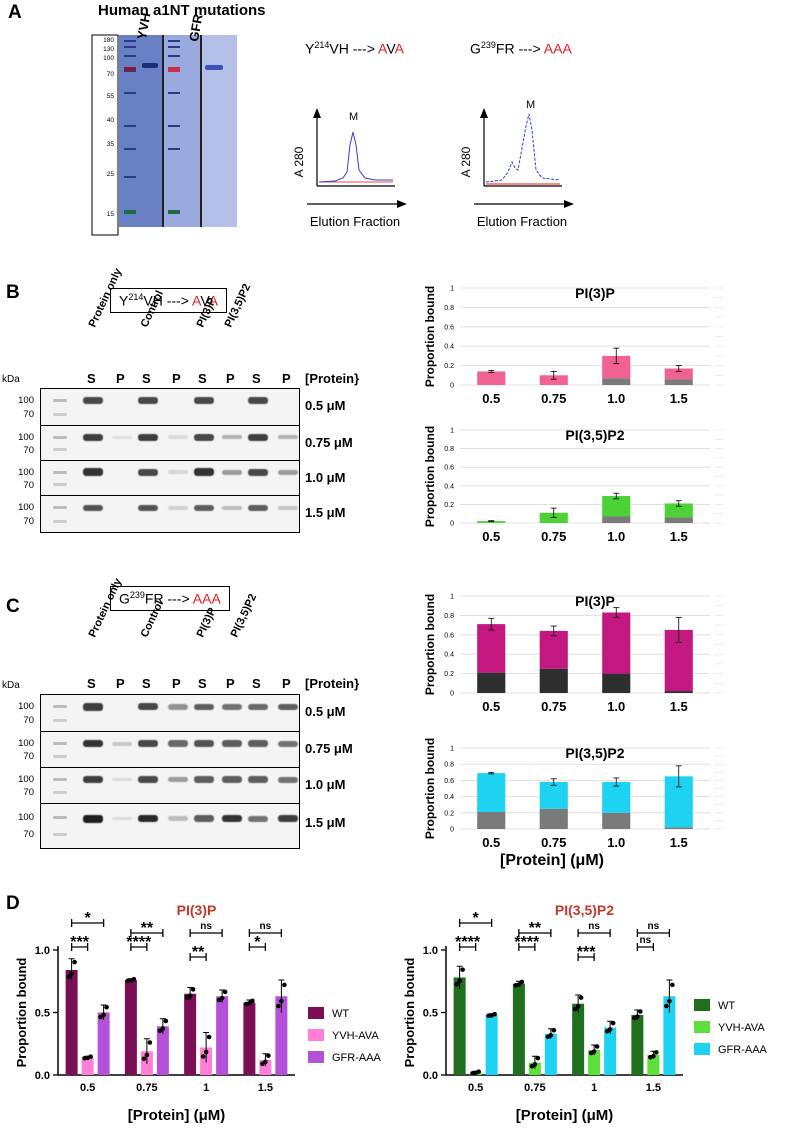 Image resolution: width=787 pixels, height=1139 pixels. What do you see at coordinates (79, 942) in the screenshot?
I see `significance-label: ***` at bounding box center [79, 942].